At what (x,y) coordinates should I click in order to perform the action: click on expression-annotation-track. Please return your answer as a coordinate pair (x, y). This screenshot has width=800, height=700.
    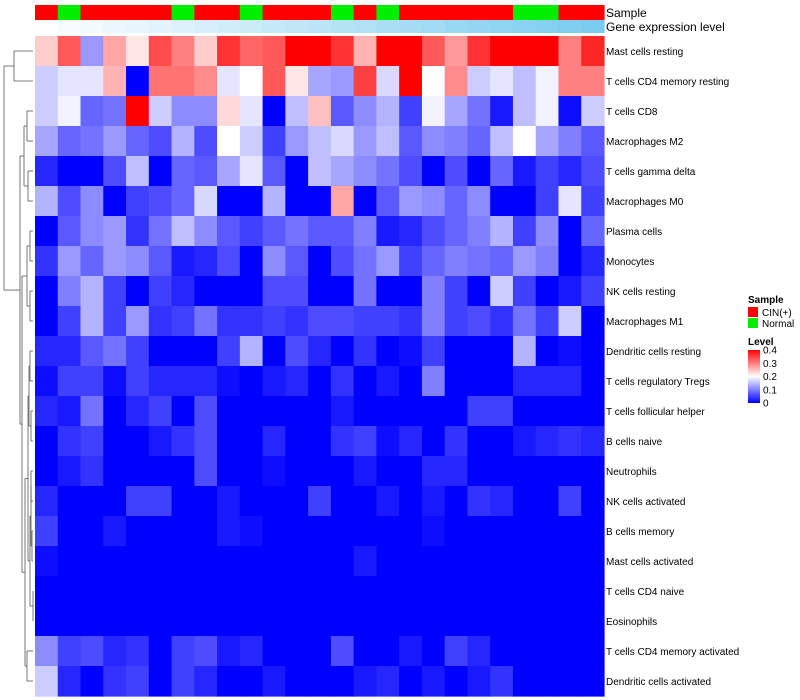
    Looking at the image, I should click on (320, 26).